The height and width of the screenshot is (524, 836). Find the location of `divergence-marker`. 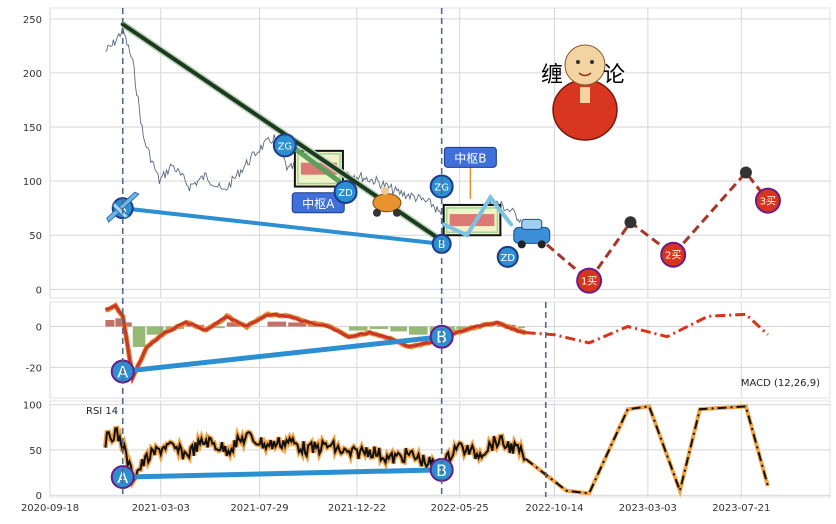

divergence-marker is located at coordinates (441, 336).